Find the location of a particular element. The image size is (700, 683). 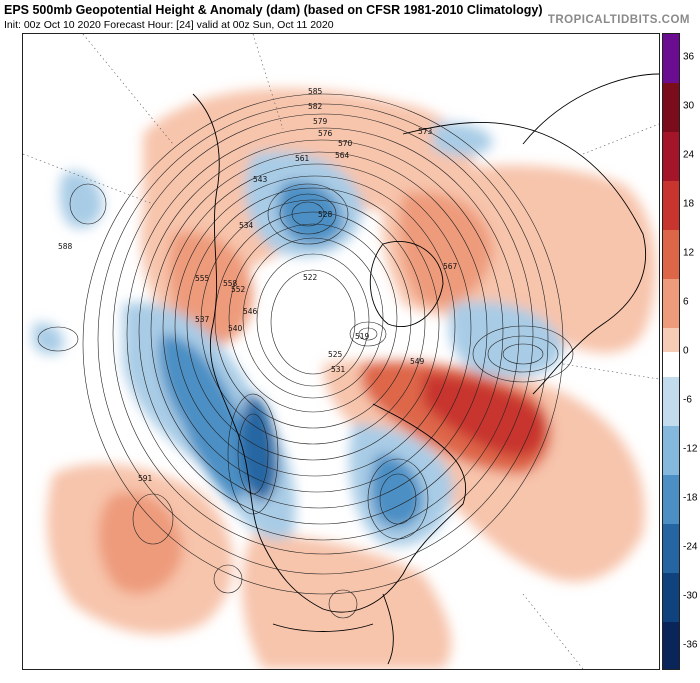

contour-label: 558 is located at coordinates (230, 283).